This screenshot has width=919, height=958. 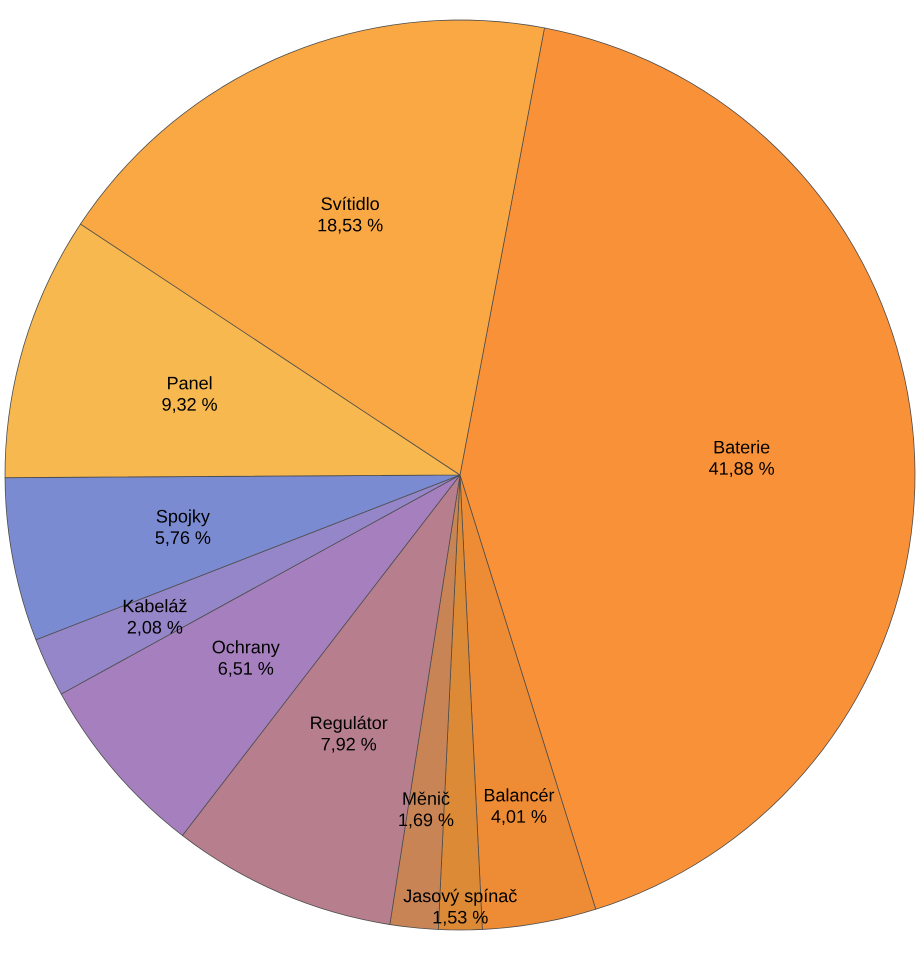 What do you see at coordinates (349, 745) in the screenshot?
I see `data-label: 7,92 %` at bounding box center [349, 745].